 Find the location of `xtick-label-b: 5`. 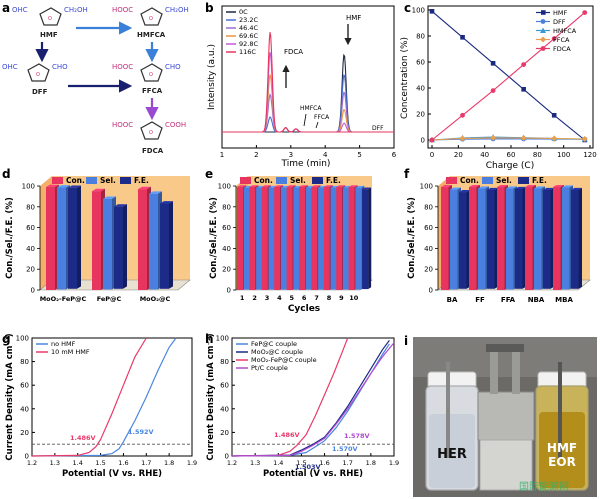

xtick-label-b: 5 is located at coordinates (359, 155).